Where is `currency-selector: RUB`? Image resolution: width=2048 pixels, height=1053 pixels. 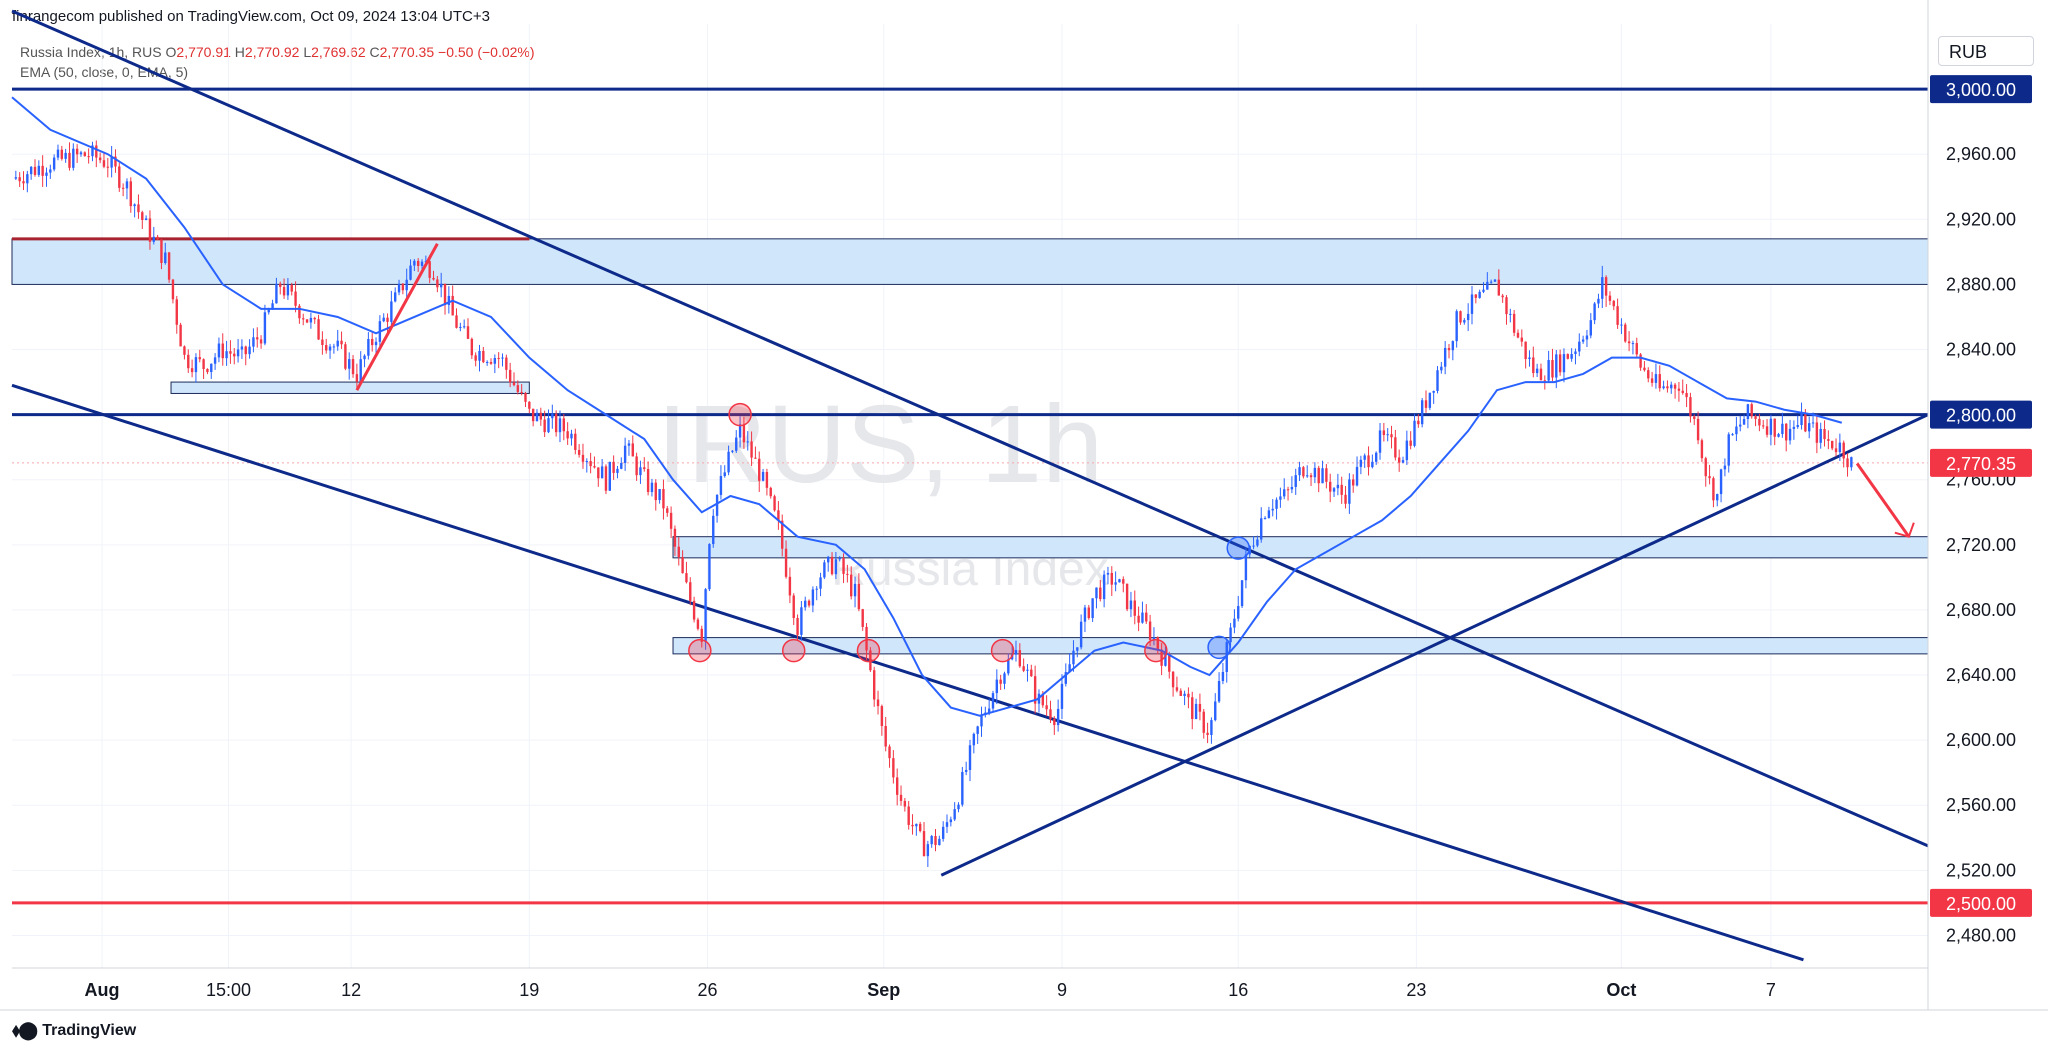 currency-selector: RUB is located at coordinates (1986, 51).